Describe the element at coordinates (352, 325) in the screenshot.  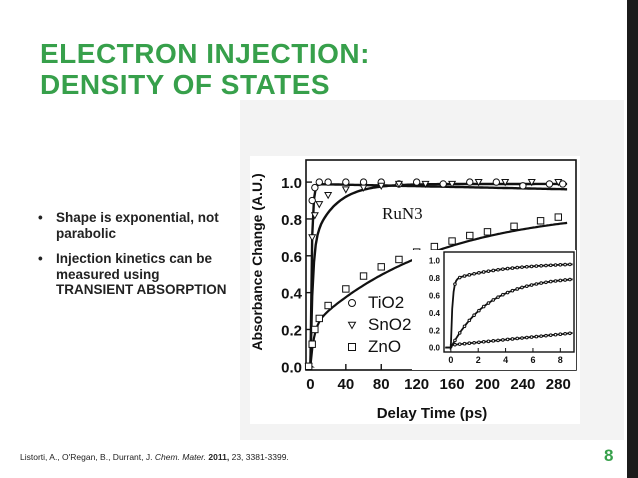
I see `legend-marker-sno2` at that location.